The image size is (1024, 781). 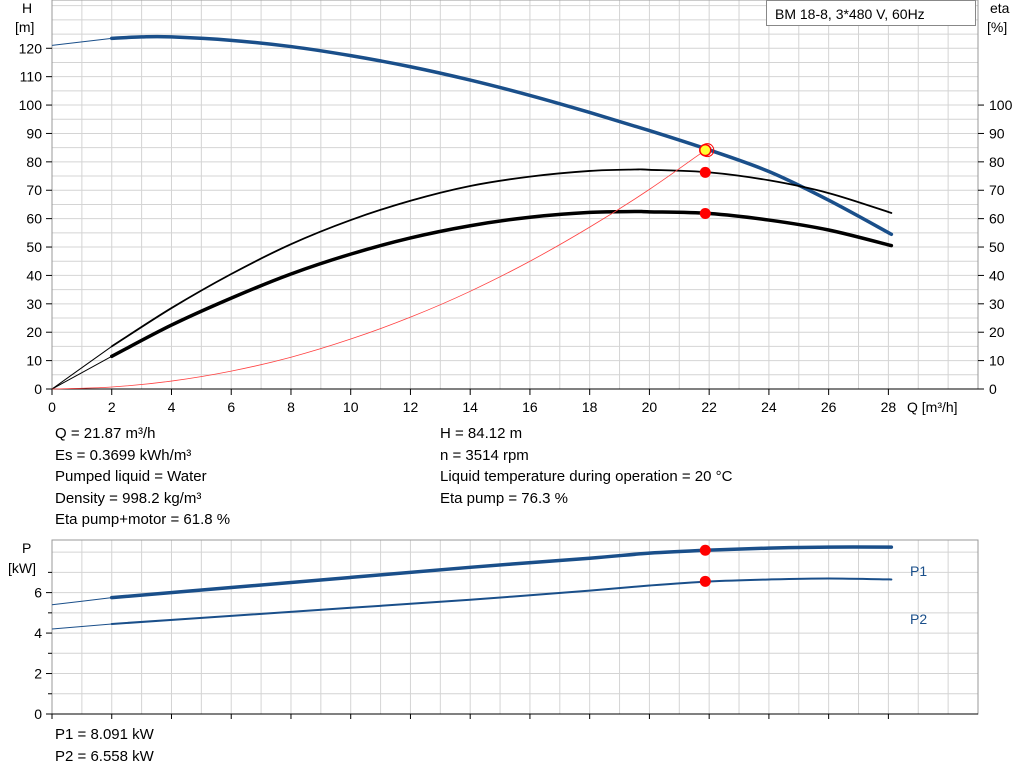 I want to click on duty-point-h, so click(x=705, y=150).